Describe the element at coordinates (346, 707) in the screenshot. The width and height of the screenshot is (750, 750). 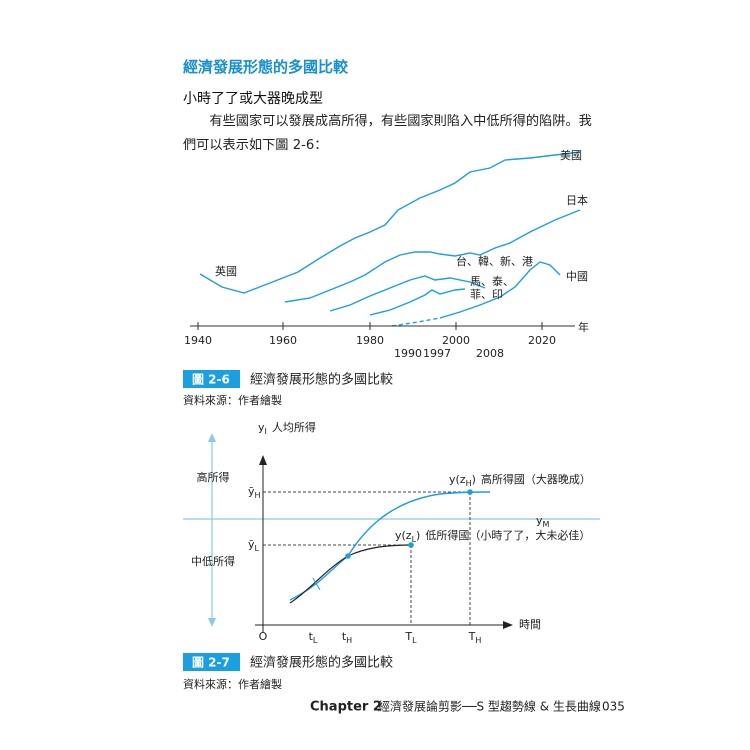
I see `footer-chapter: Chapter 2` at that location.